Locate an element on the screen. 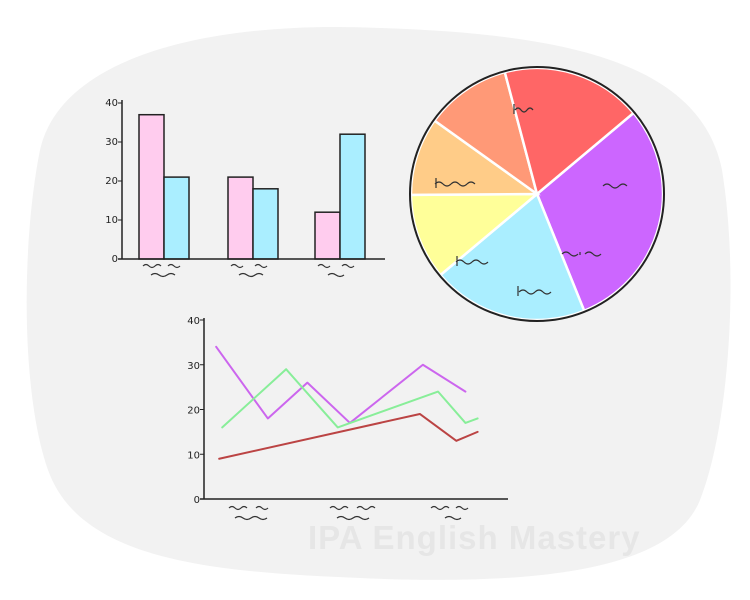 The height and width of the screenshot is (600, 750). pie-chart-outline is located at coordinates (537, 194).